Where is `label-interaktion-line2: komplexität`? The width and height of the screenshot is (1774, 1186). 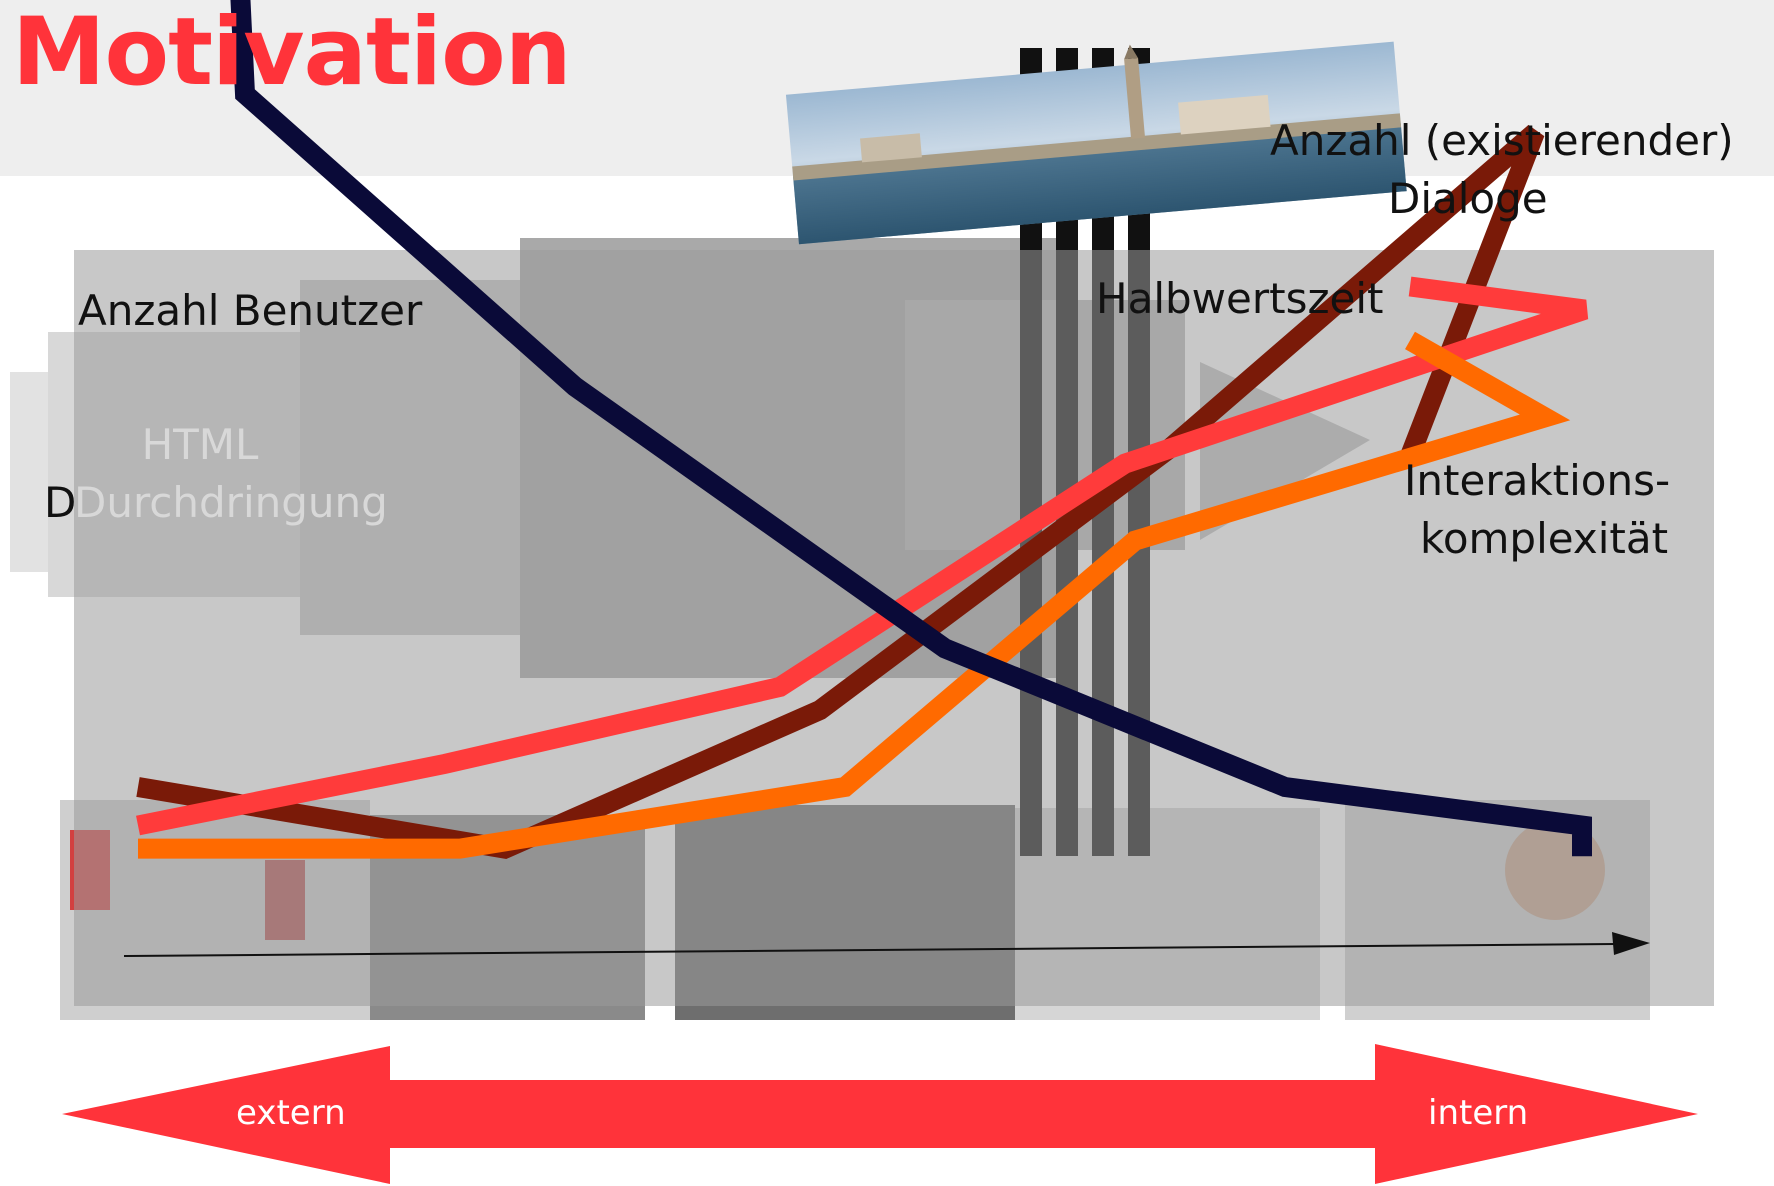 label-interaktion-line2: komplexität is located at coordinates (1544, 538).